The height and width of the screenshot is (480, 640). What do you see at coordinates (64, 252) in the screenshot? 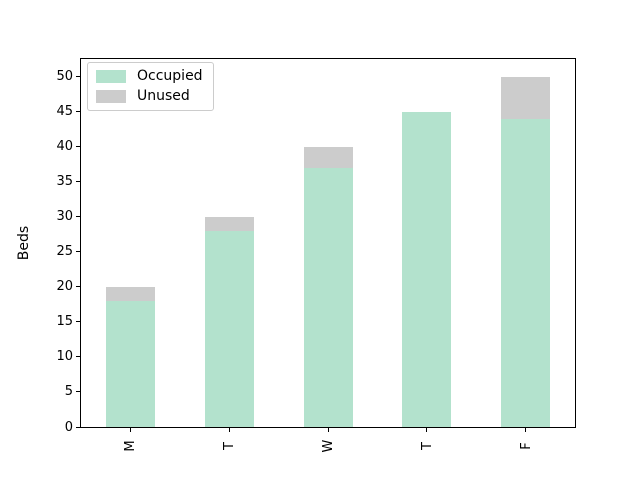
I see `y-tick-label-25: 25` at bounding box center [64, 252].